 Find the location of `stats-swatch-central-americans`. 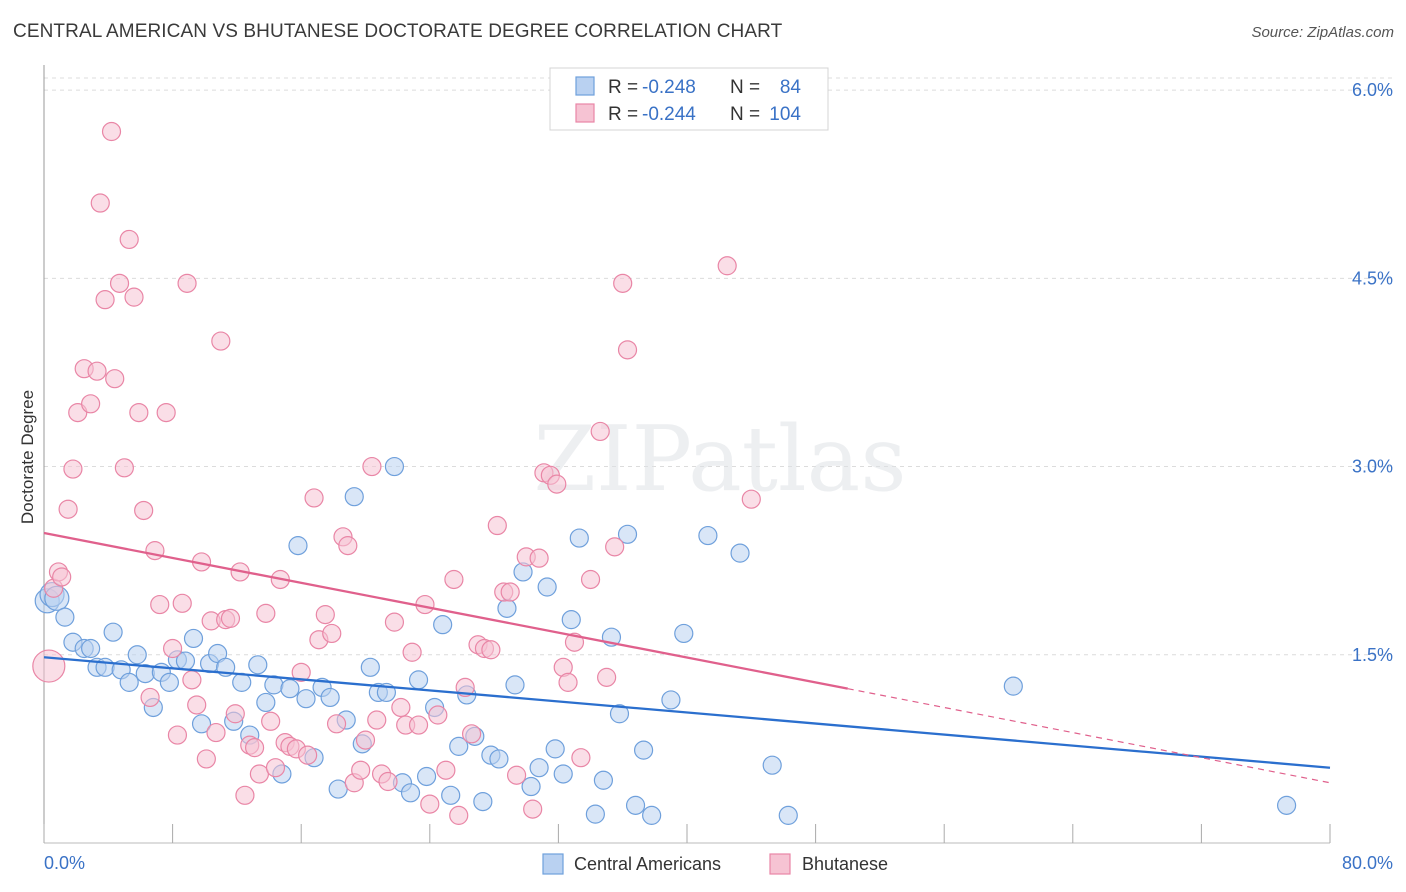

stats-swatch-central-americans is located at coordinates (585, 86).